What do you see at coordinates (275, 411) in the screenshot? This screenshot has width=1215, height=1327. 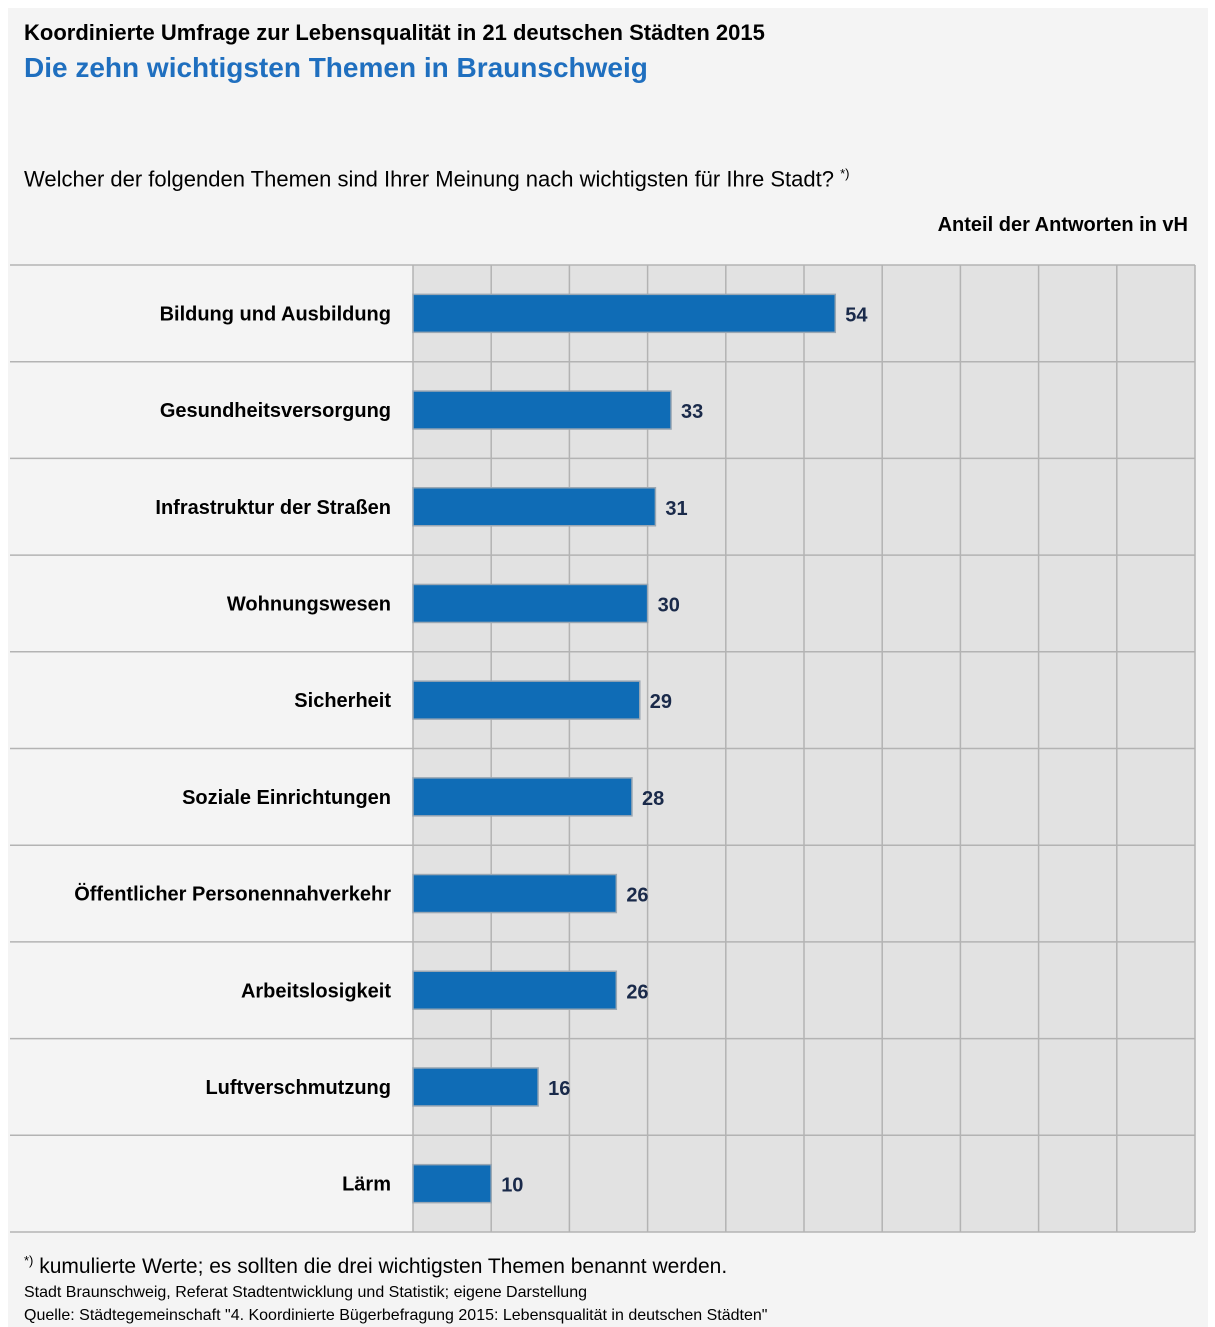 I see `category-label: Gesundheitsversorgung` at bounding box center [275, 411].